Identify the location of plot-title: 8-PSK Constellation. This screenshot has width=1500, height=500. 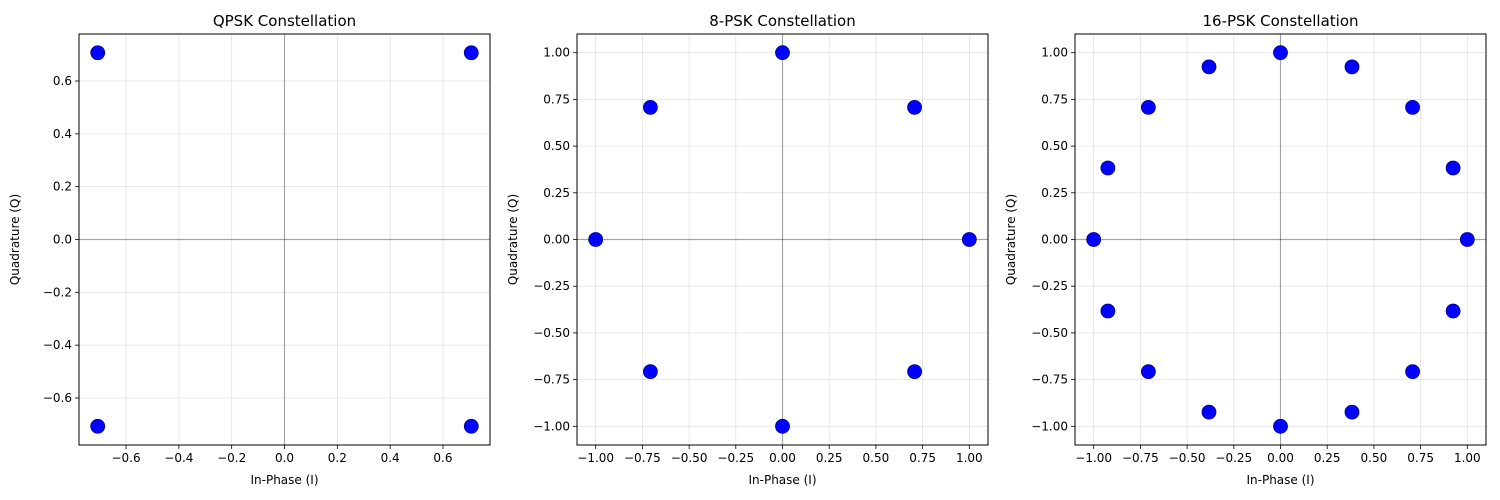
(782, 21).